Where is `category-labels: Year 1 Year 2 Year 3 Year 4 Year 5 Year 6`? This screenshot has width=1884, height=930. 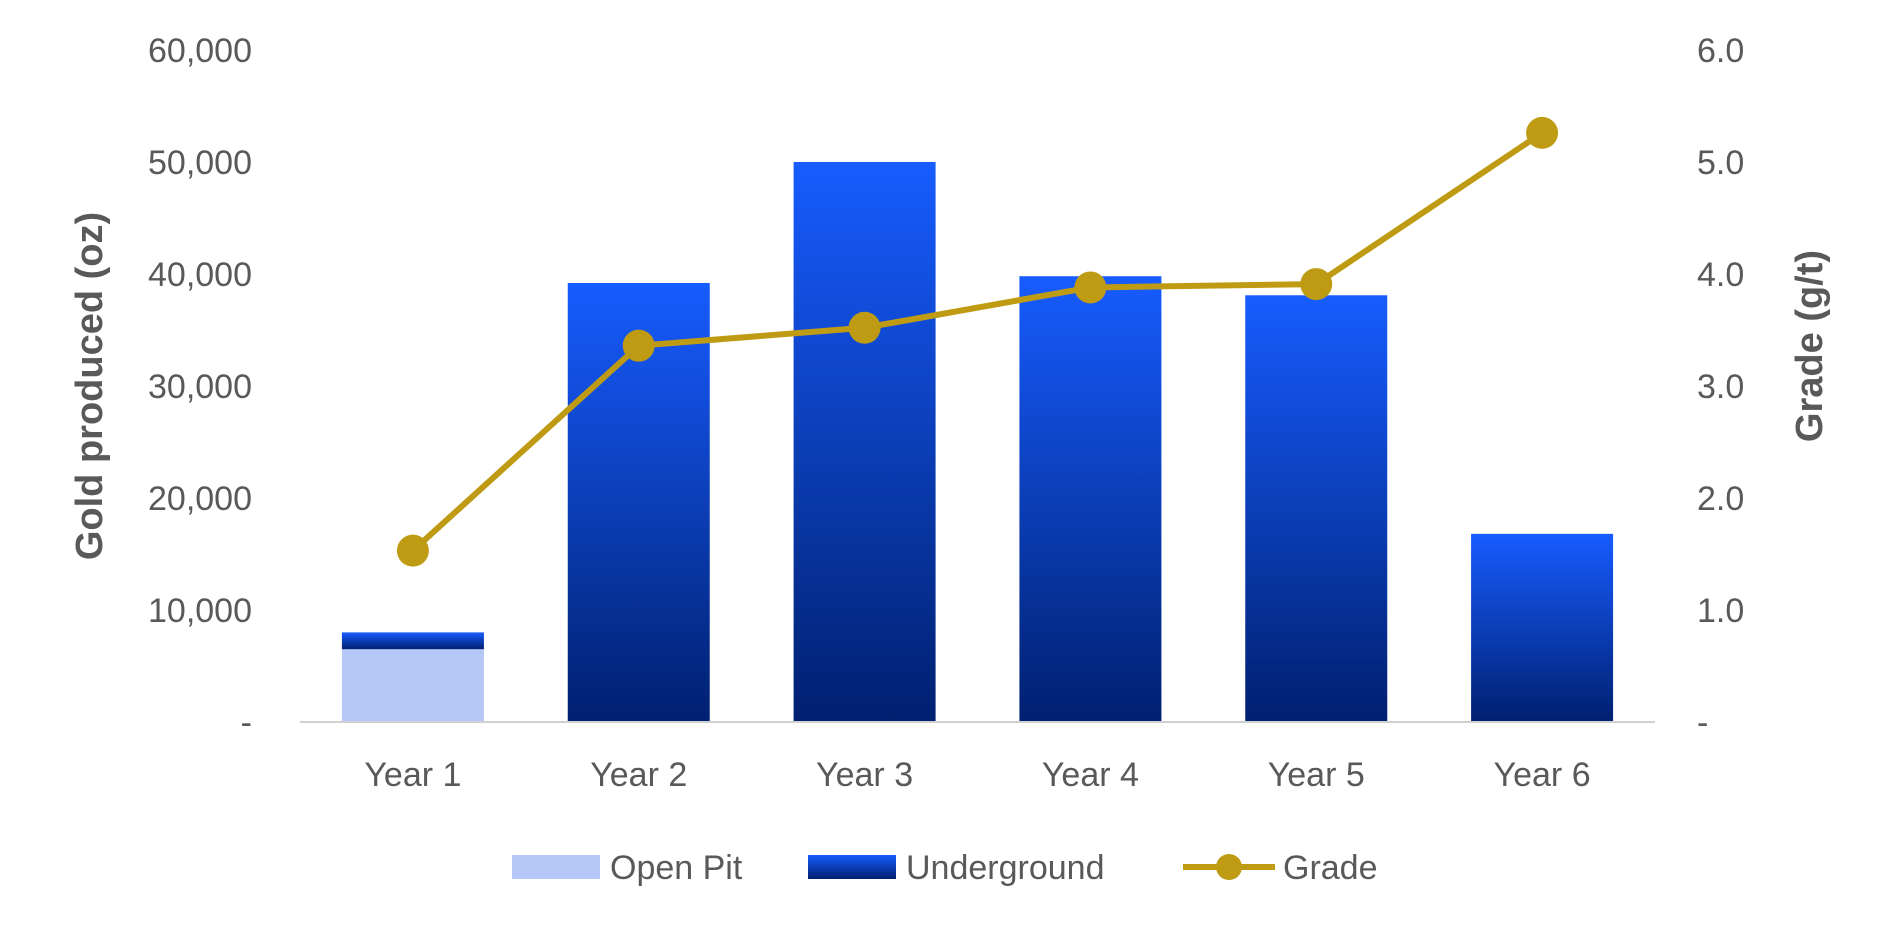 category-labels: Year 1 Year 2 Year 3 Year 4 Year 5 Year 6 is located at coordinates (977, 775).